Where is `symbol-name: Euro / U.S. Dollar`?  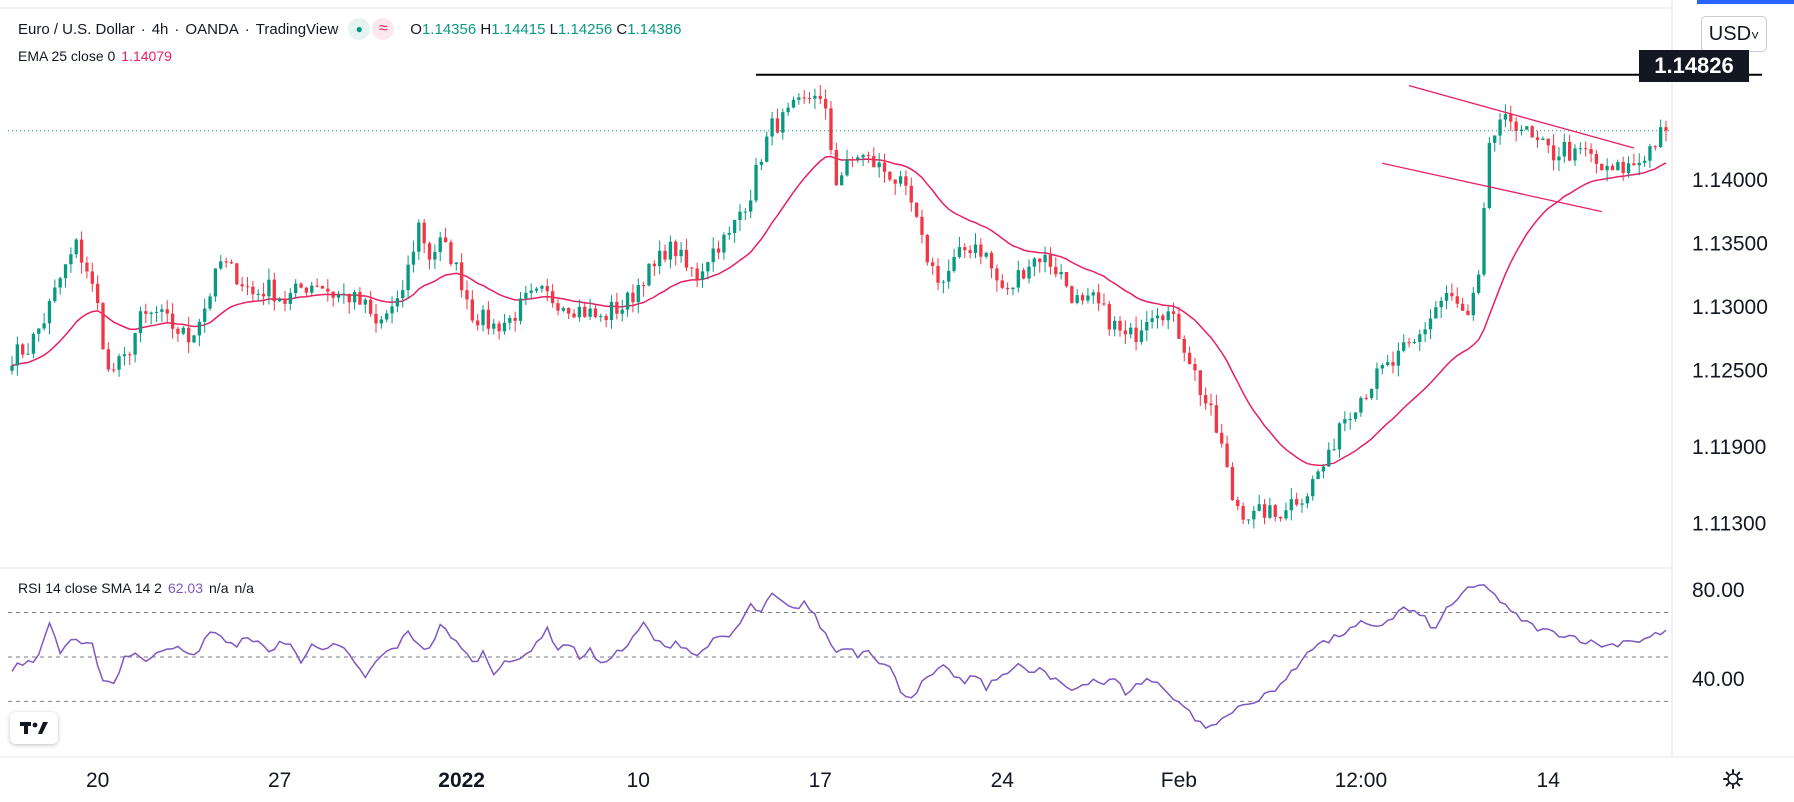
symbol-name: Euro / U.S. Dollar is located at coordinates (76, 29).